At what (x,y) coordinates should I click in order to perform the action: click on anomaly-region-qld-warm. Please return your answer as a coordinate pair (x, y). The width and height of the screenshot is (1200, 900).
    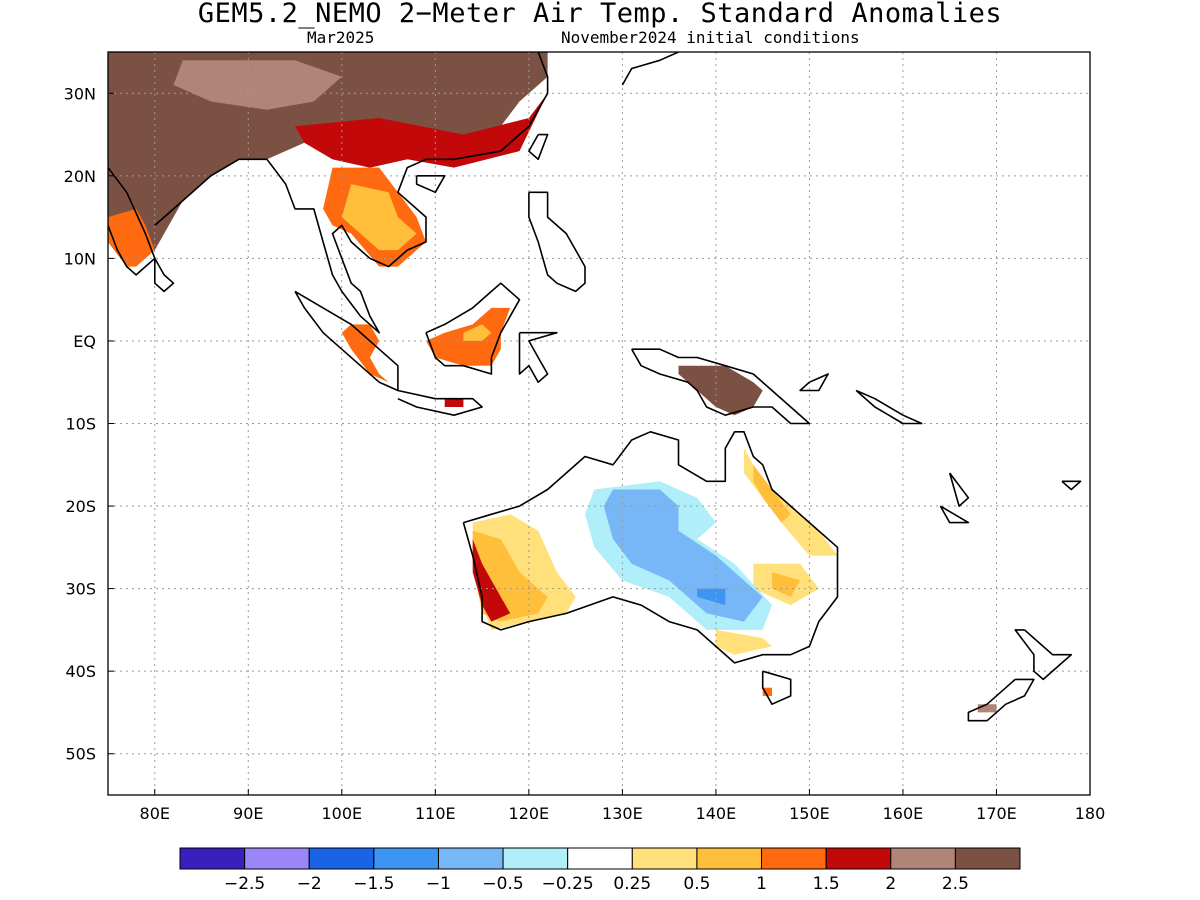
    Looking at the image, I should click on (772, 493).